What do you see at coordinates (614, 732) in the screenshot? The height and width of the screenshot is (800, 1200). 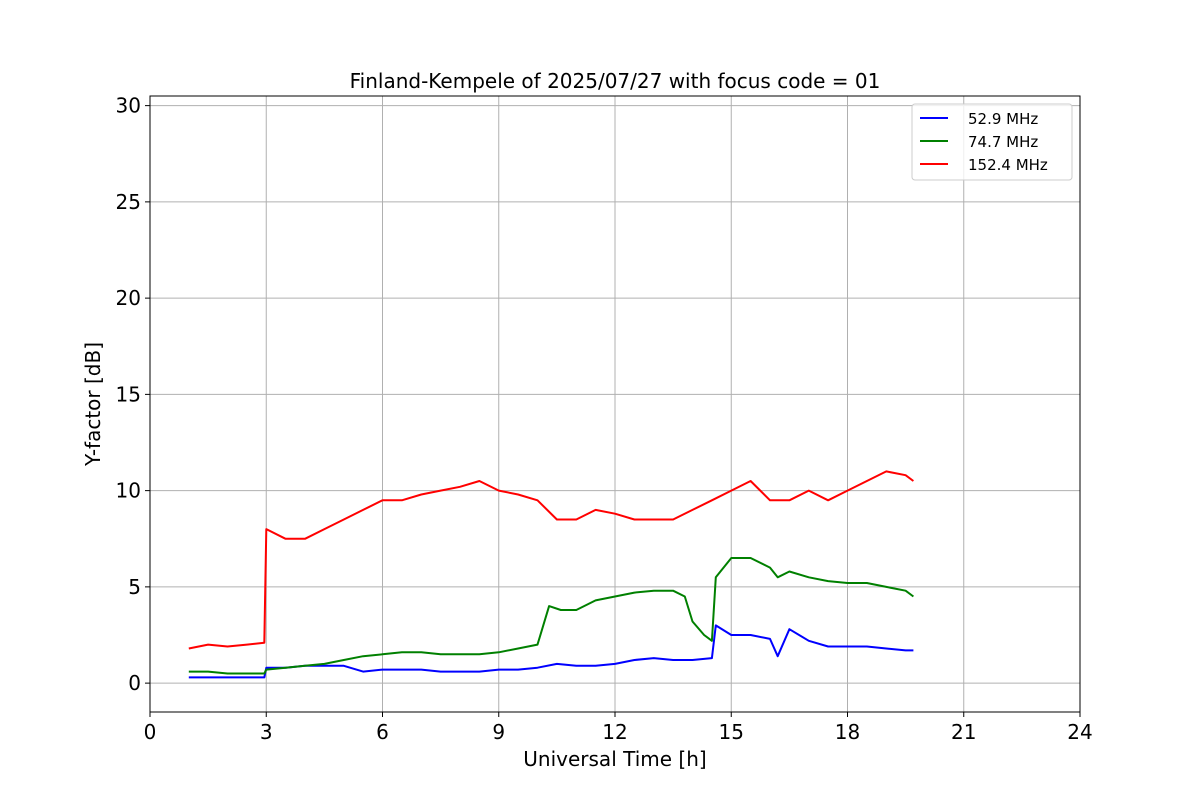 I see `x-tick-label: 12` at bounding box center [614, 732].